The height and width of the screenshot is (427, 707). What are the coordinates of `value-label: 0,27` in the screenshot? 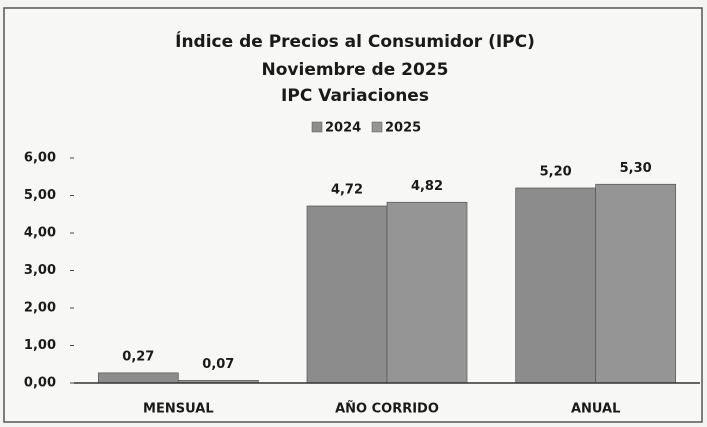 It's located at (138, 356).